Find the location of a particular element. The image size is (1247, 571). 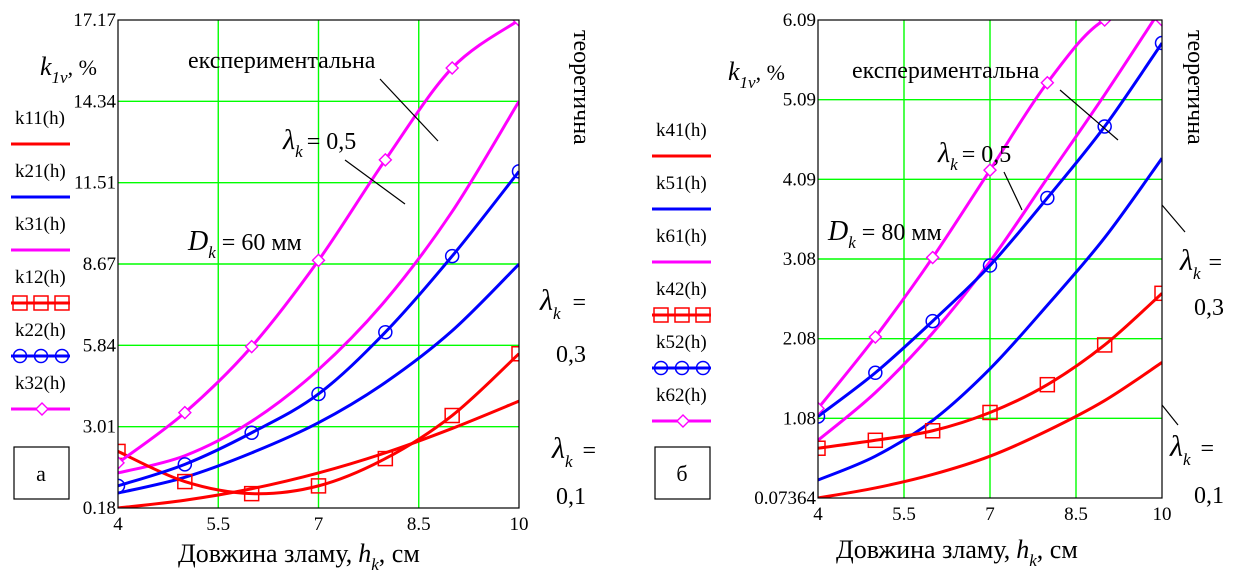

legend-item: k21(h) is located at coordinates (40, 180).